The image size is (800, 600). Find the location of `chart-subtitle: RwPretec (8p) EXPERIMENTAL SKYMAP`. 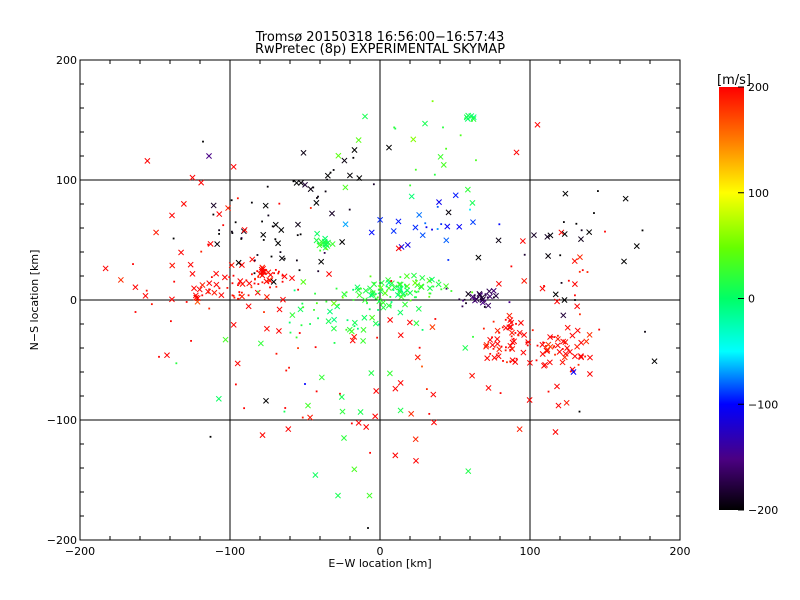

chart-subtitle: RwPretec (8p) EXPERIMENTAL SKYMAP is located at coordinates (380, 49).